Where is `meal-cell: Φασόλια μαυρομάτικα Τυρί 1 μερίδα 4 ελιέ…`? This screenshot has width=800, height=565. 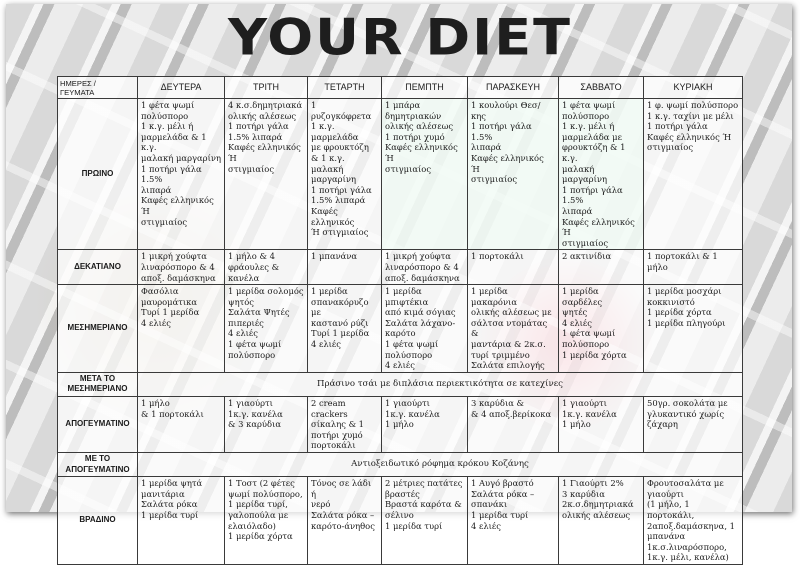
meal-cell: Φασόλια μαυρομάτικα Τυρί 1 μερίδα 4 ελιέ… is located at coordinates (181, 328).